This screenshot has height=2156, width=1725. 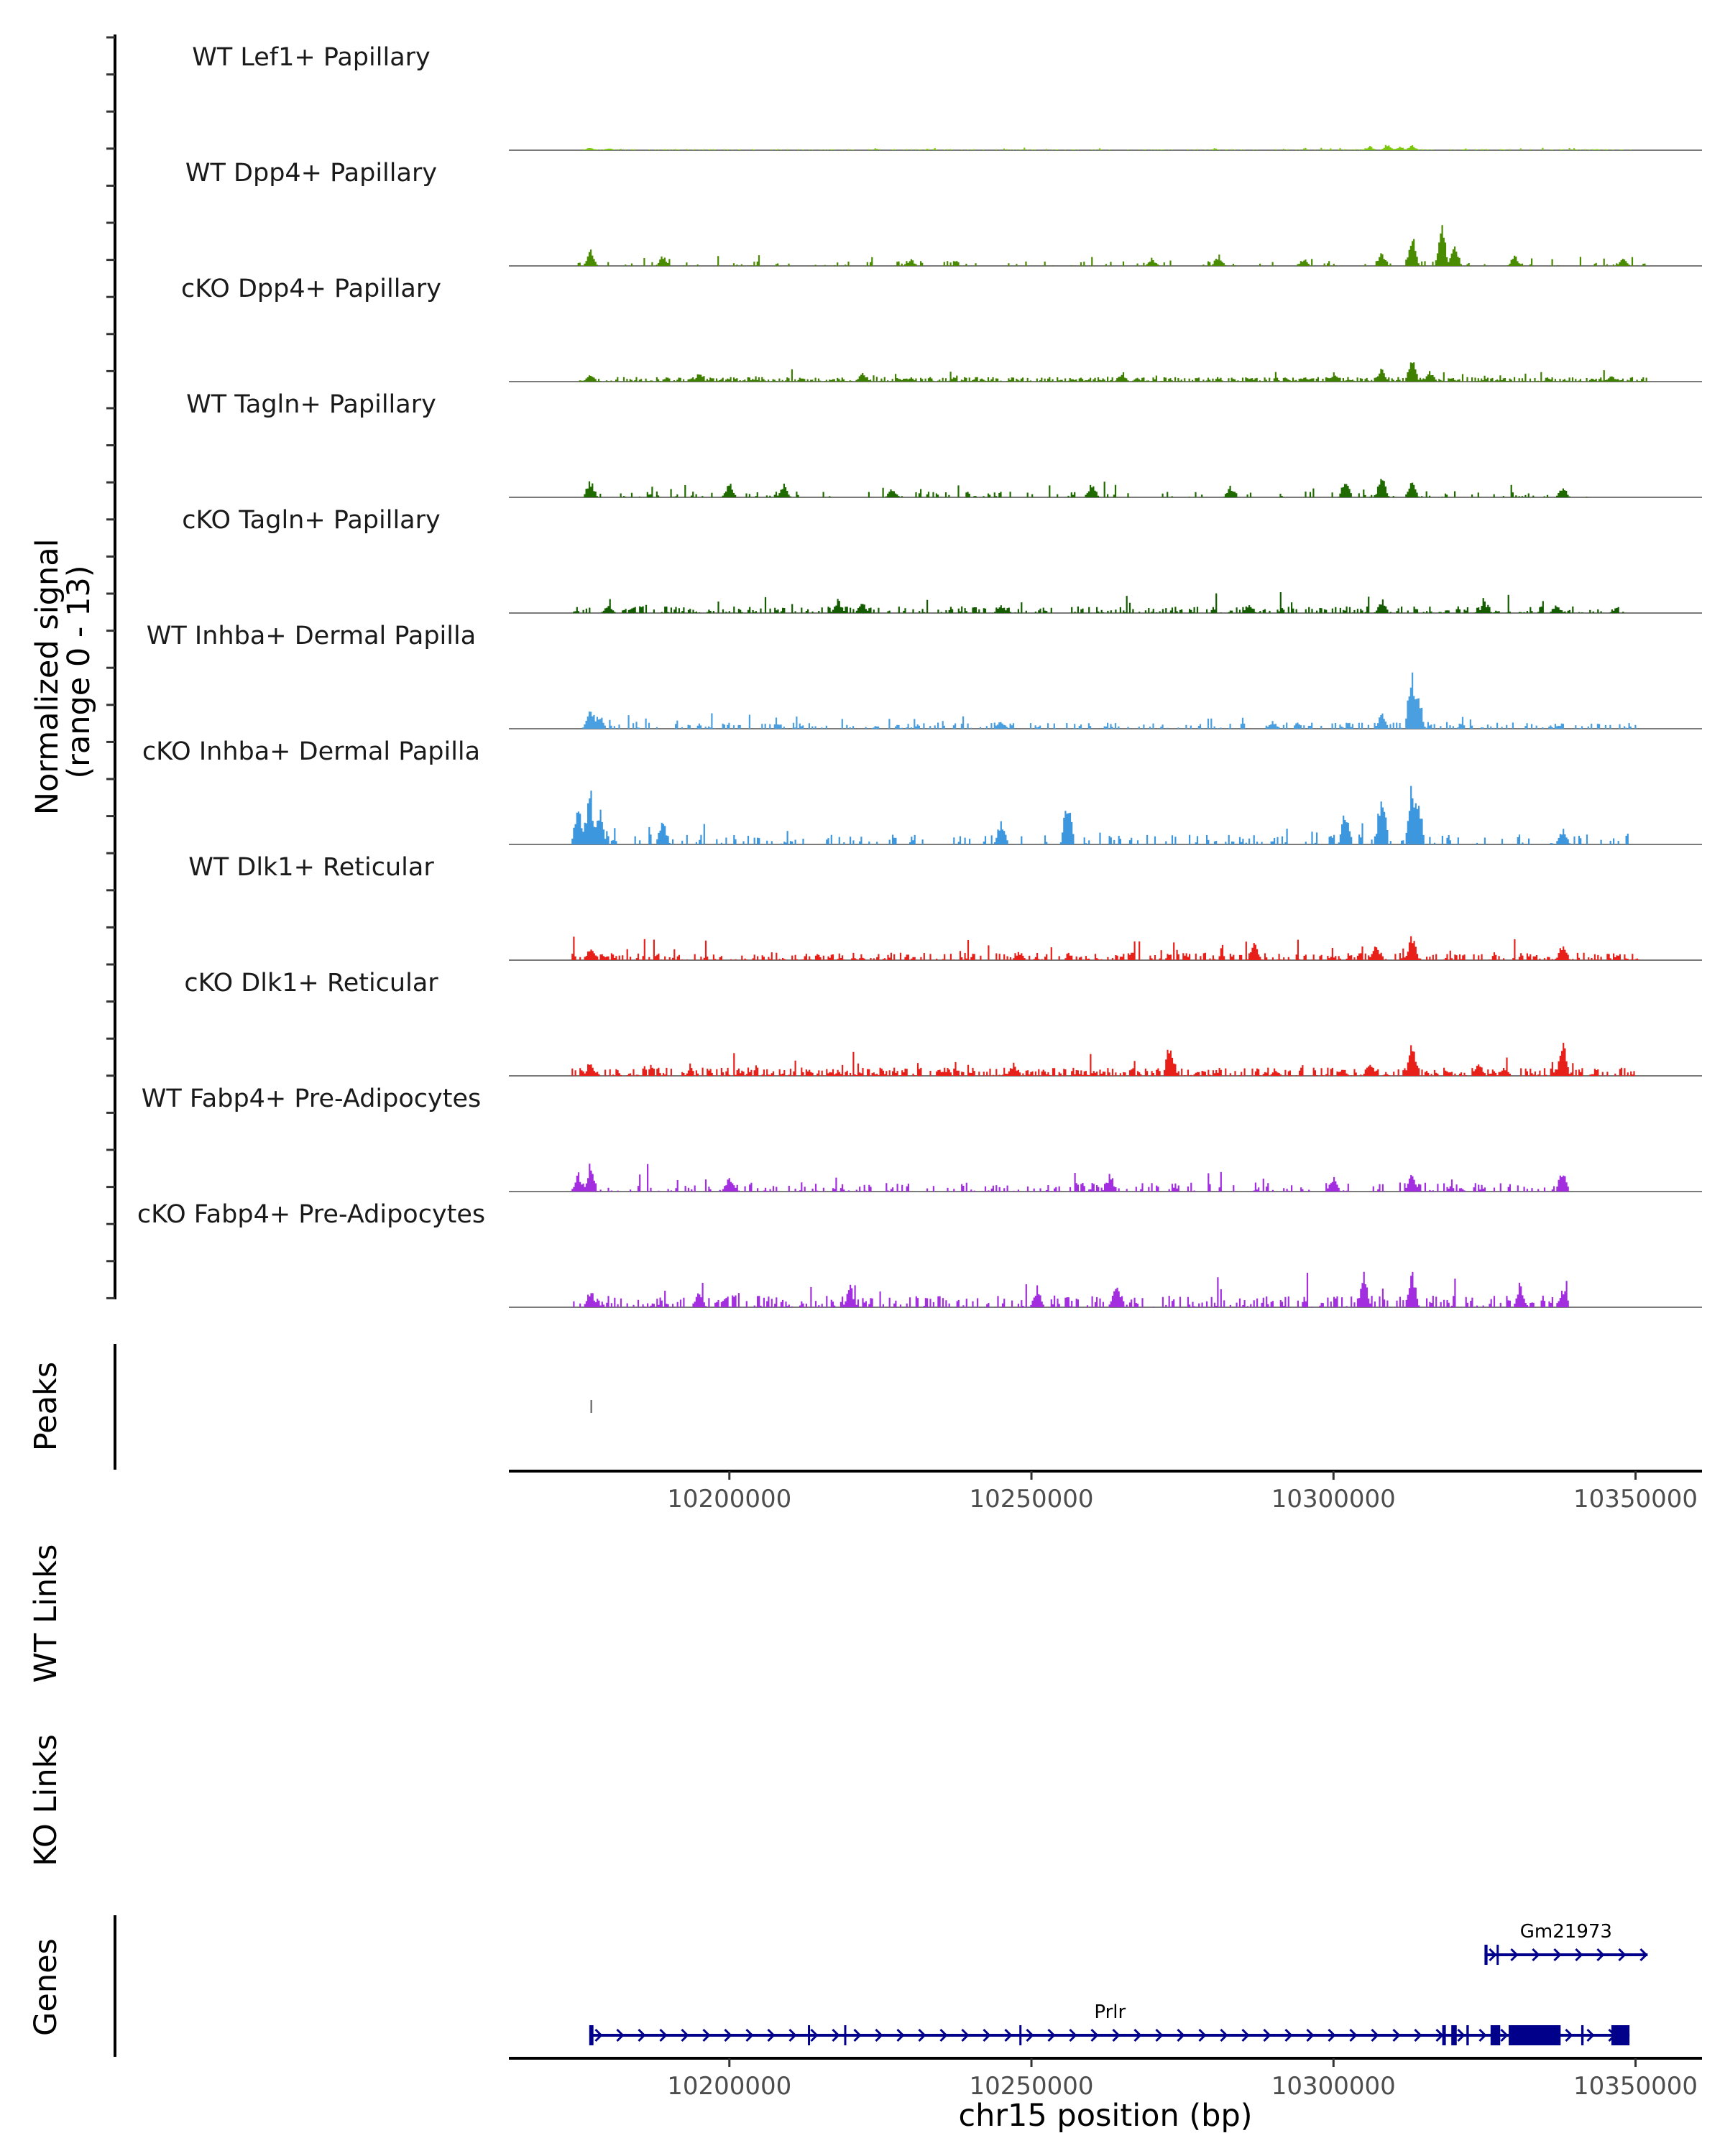 What do you see at coordinates (945, 907) in the screenshot?
I see `track-7: WT Dlk1+ Reticular` at bounding box center [945, 907].